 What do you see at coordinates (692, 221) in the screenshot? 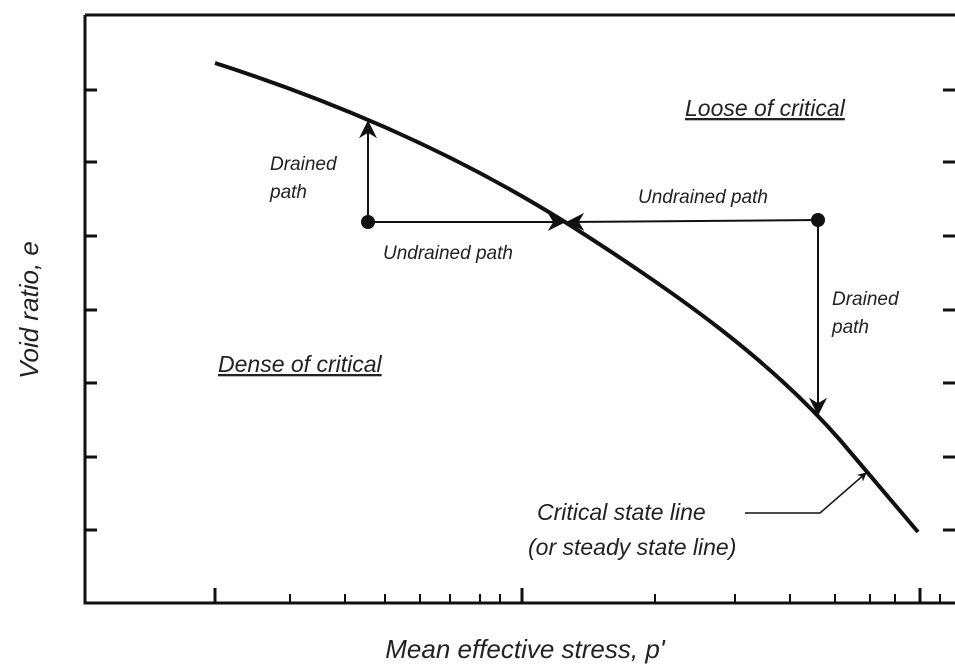
I see `undrained-arrow-right` at bounding box center [692, 221].